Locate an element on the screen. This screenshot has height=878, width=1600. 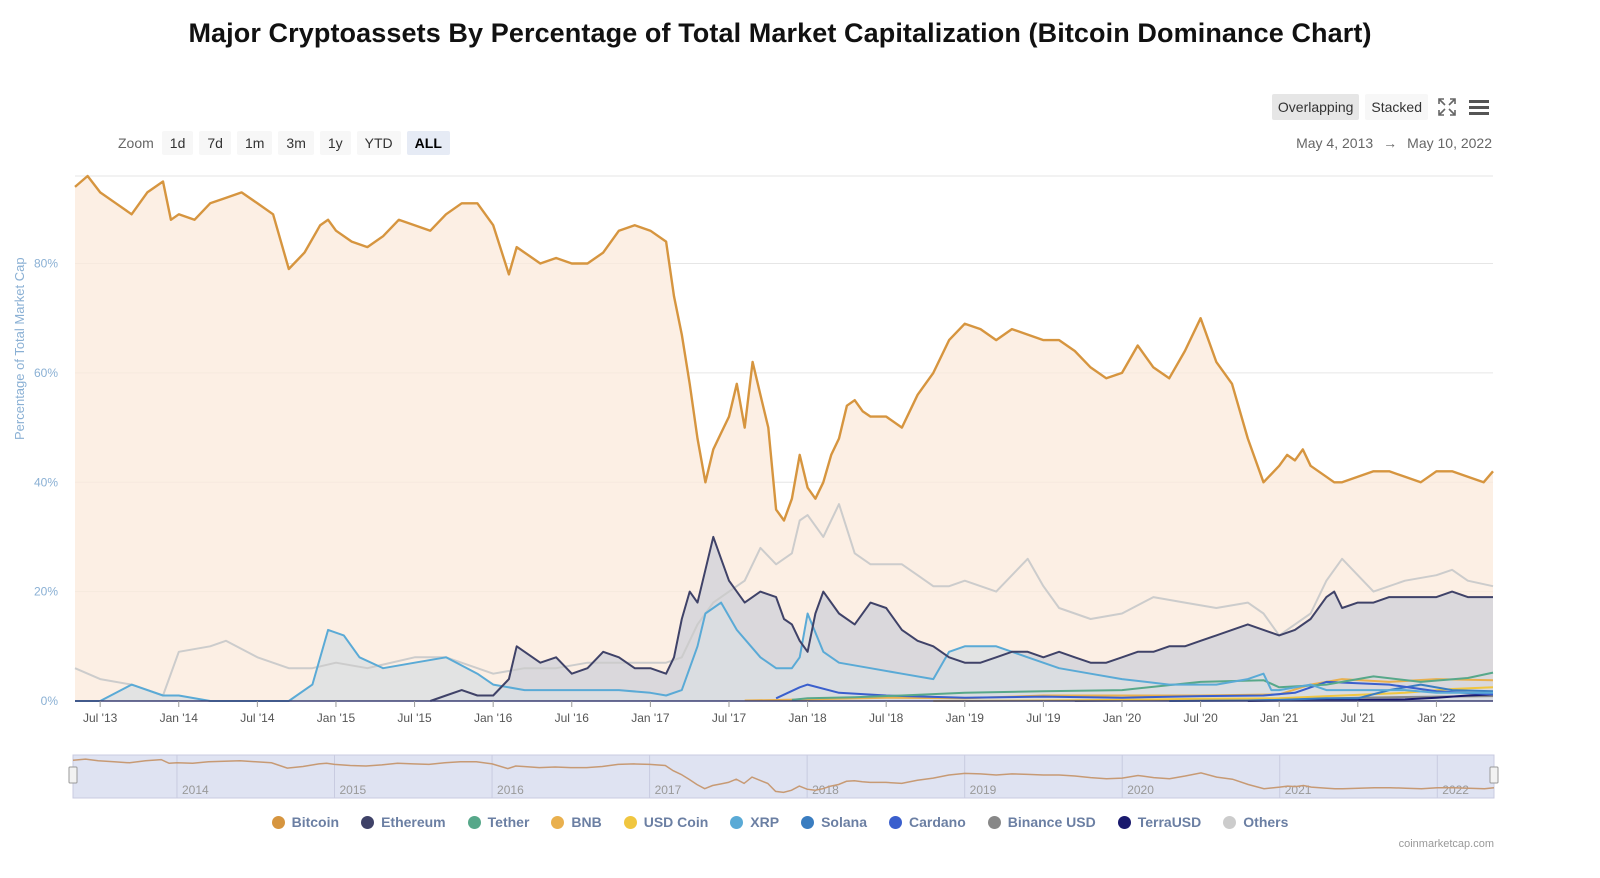
x-tick-label: Jan '18 is located at coordinates (807, 718).